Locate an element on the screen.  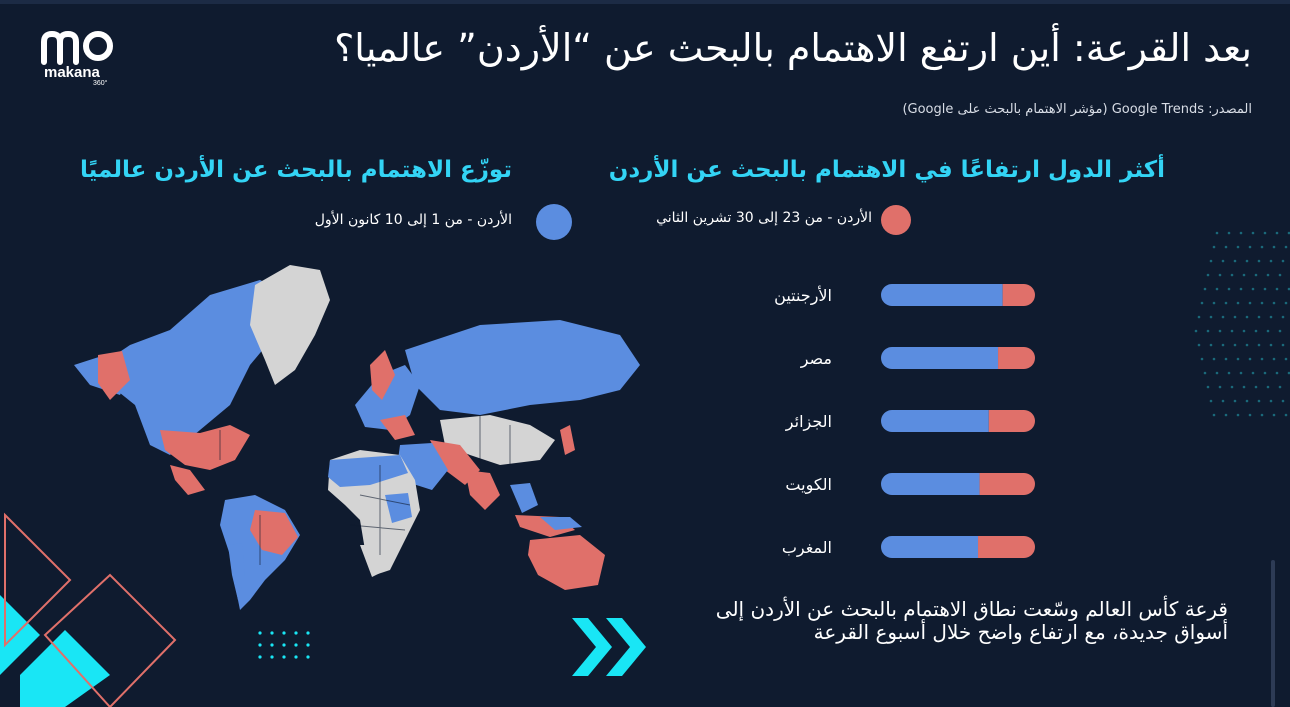
stacked-bar-chart: الأرجنتين مصر الجزائر الكويت المغرب is located at coordinates (904, 421).